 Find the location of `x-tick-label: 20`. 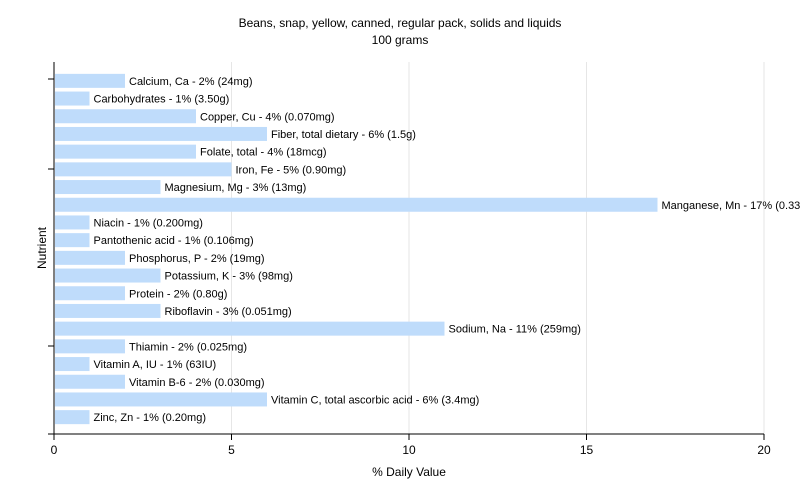

x-tick-label: 20 is located at coordinates (764, 450).